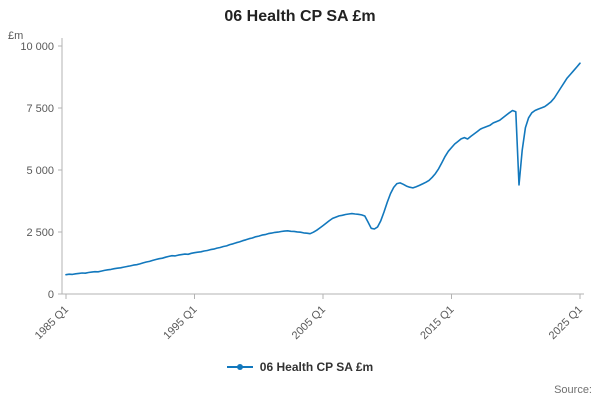  I want to click on y-axis-tick-label: 10 000, so click(37, 47).